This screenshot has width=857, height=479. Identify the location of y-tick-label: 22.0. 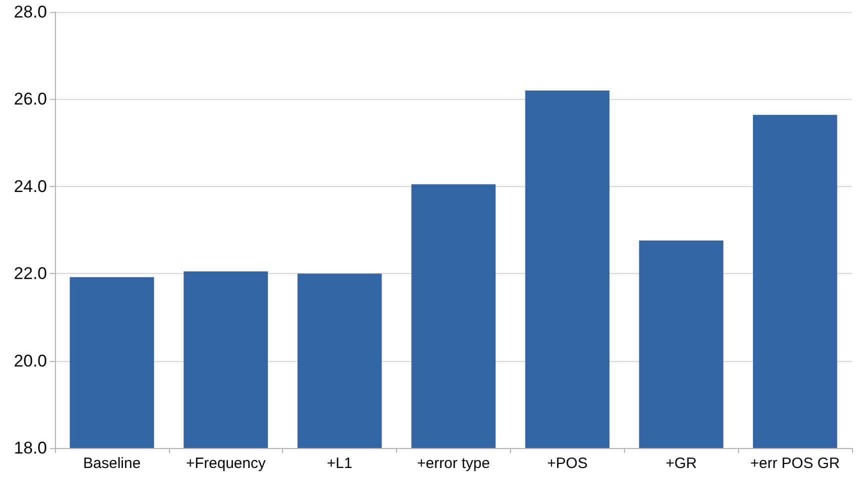
(30, 274).